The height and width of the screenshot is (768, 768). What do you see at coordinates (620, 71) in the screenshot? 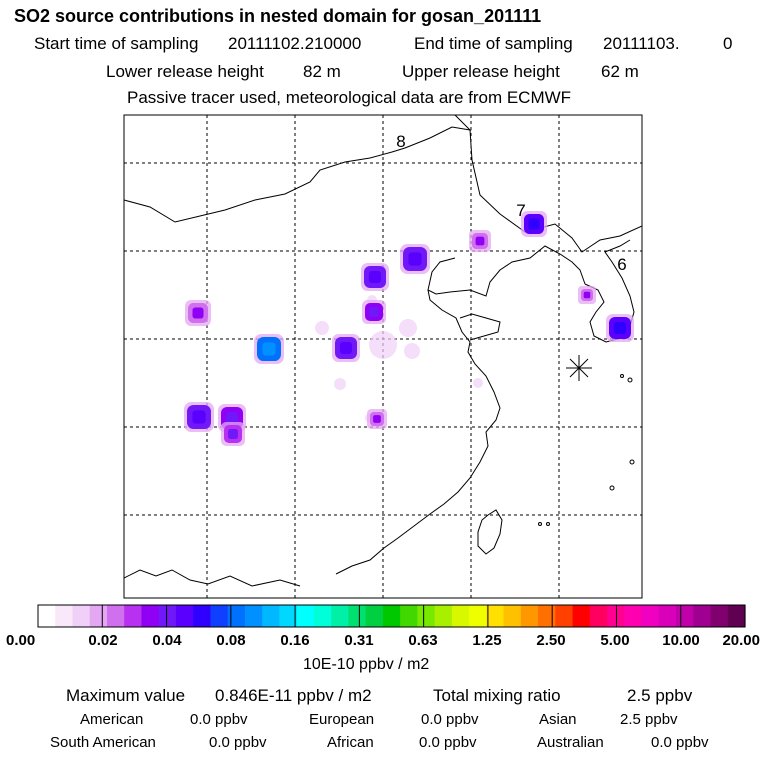
I see `upper-height-value: 62 m` at bounding box center [620, 71].